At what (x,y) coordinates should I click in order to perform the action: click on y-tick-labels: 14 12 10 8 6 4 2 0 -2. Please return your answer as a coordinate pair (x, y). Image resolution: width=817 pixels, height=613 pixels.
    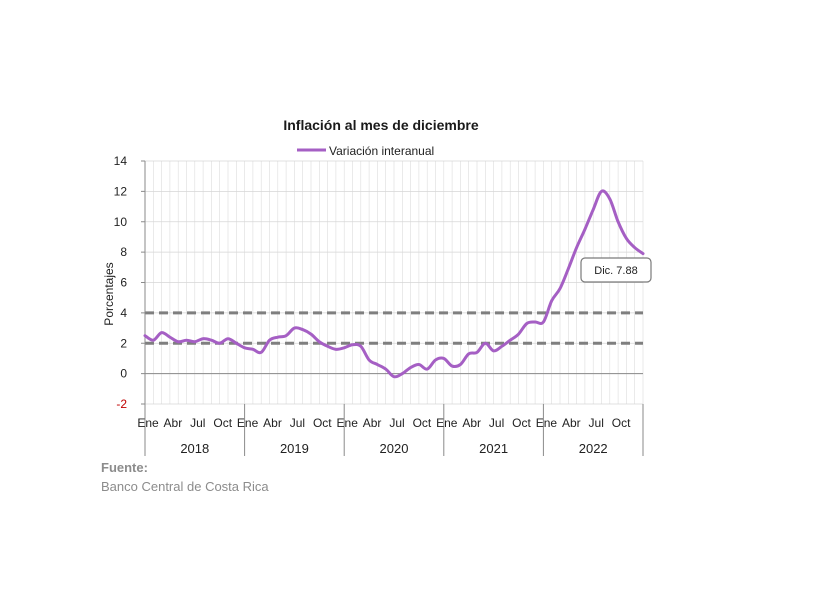
    Looking at the image, I should click on (121, 282).